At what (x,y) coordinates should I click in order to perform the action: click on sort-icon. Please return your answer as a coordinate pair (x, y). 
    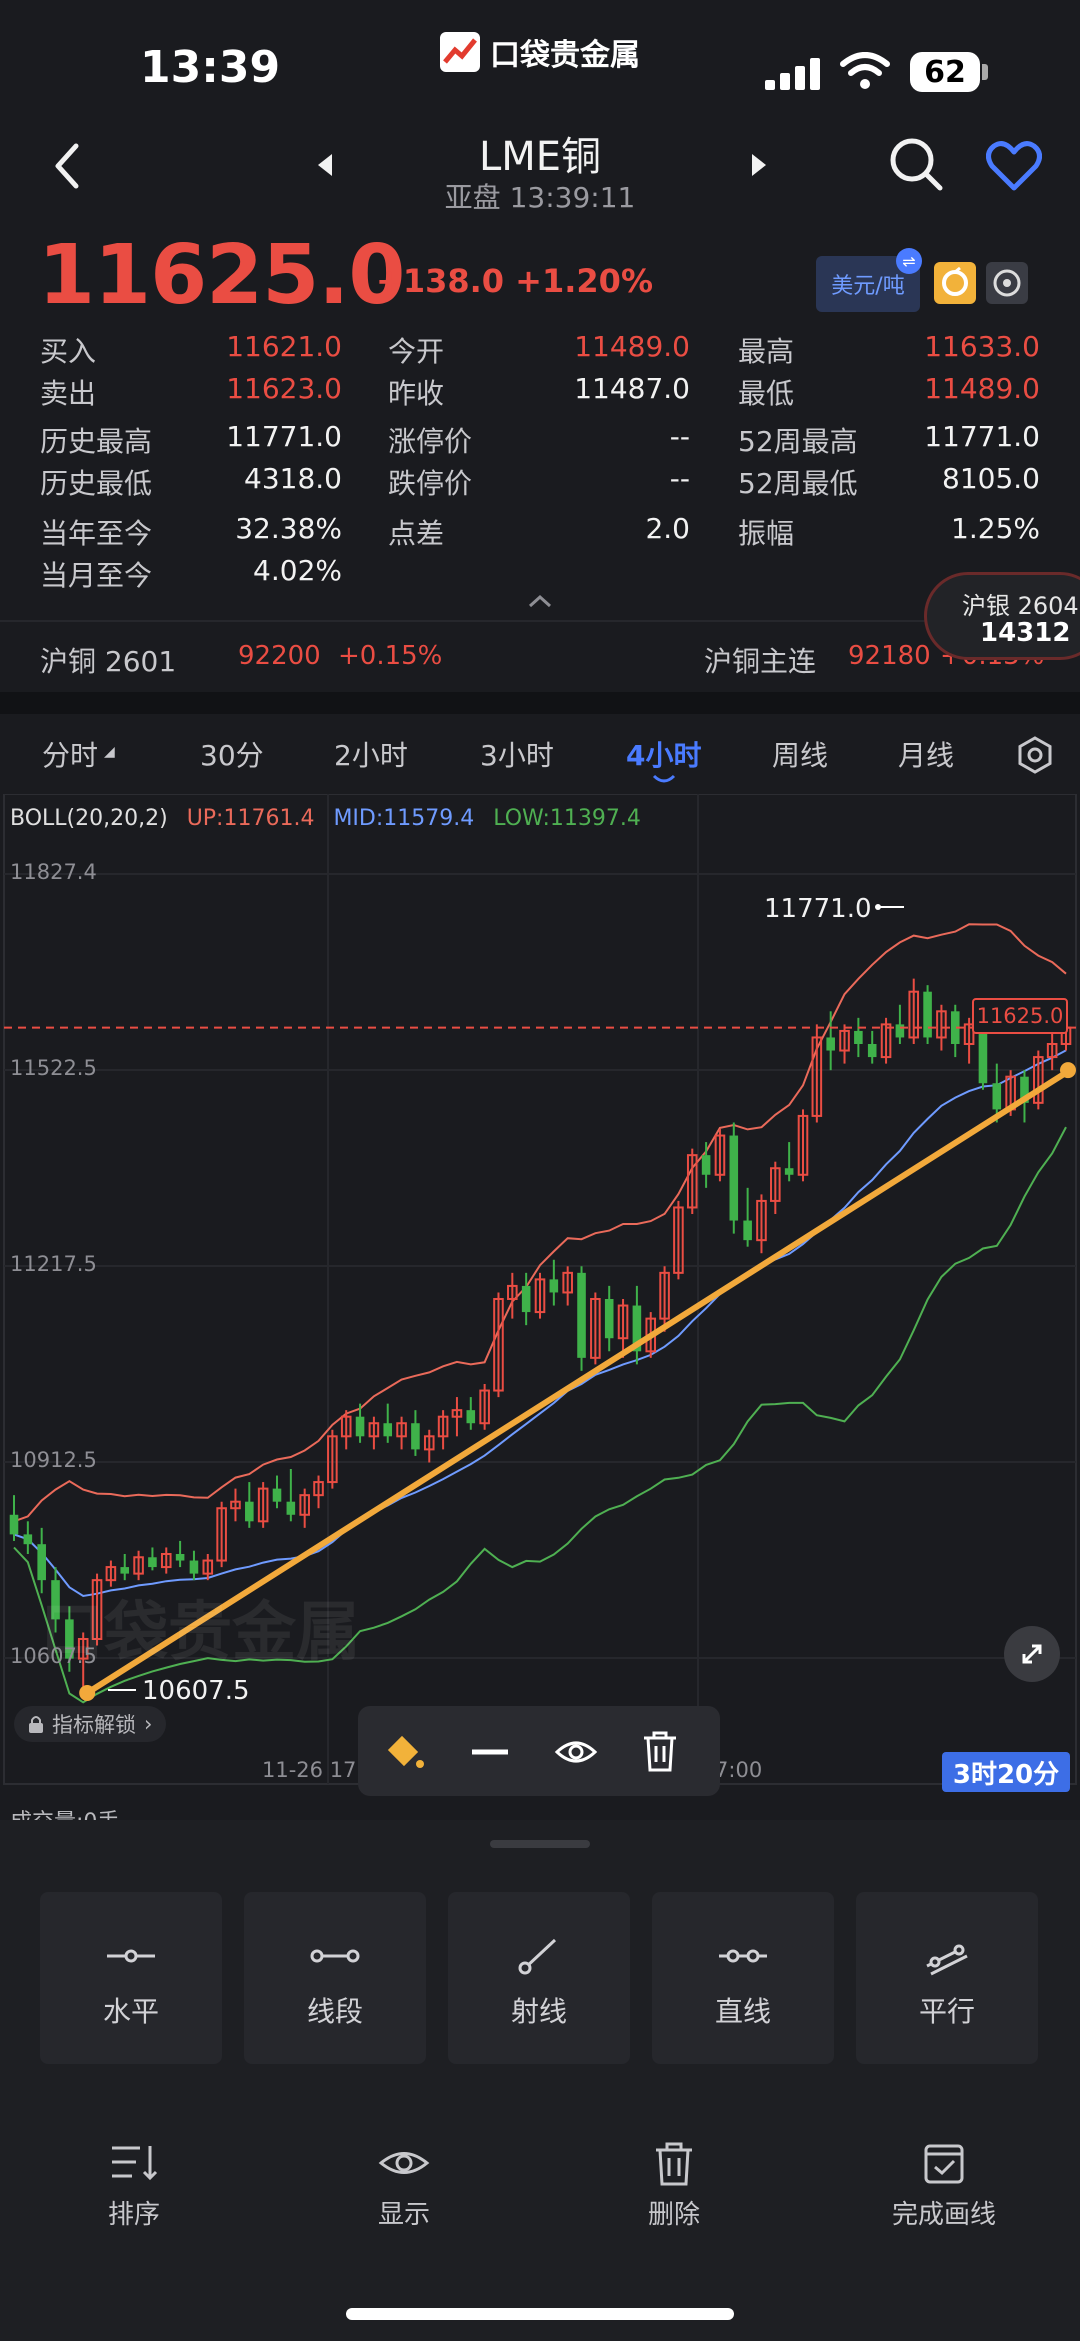
    Looking at the image, I should click on (134, 2163).